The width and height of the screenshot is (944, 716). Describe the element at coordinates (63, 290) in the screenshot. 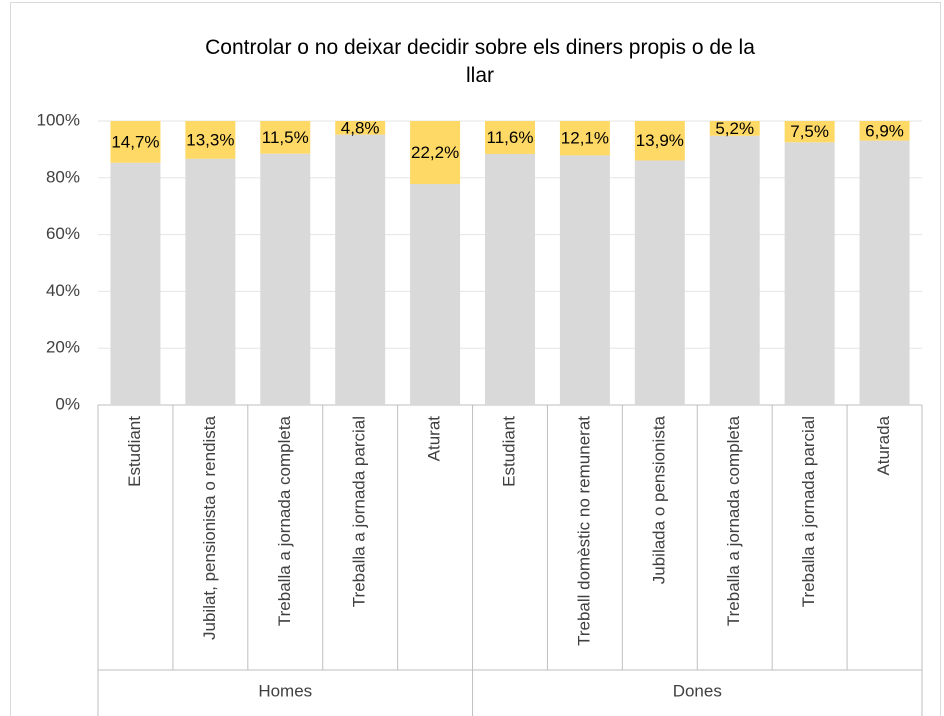

I see `y-tick-label: 40%` at that location.